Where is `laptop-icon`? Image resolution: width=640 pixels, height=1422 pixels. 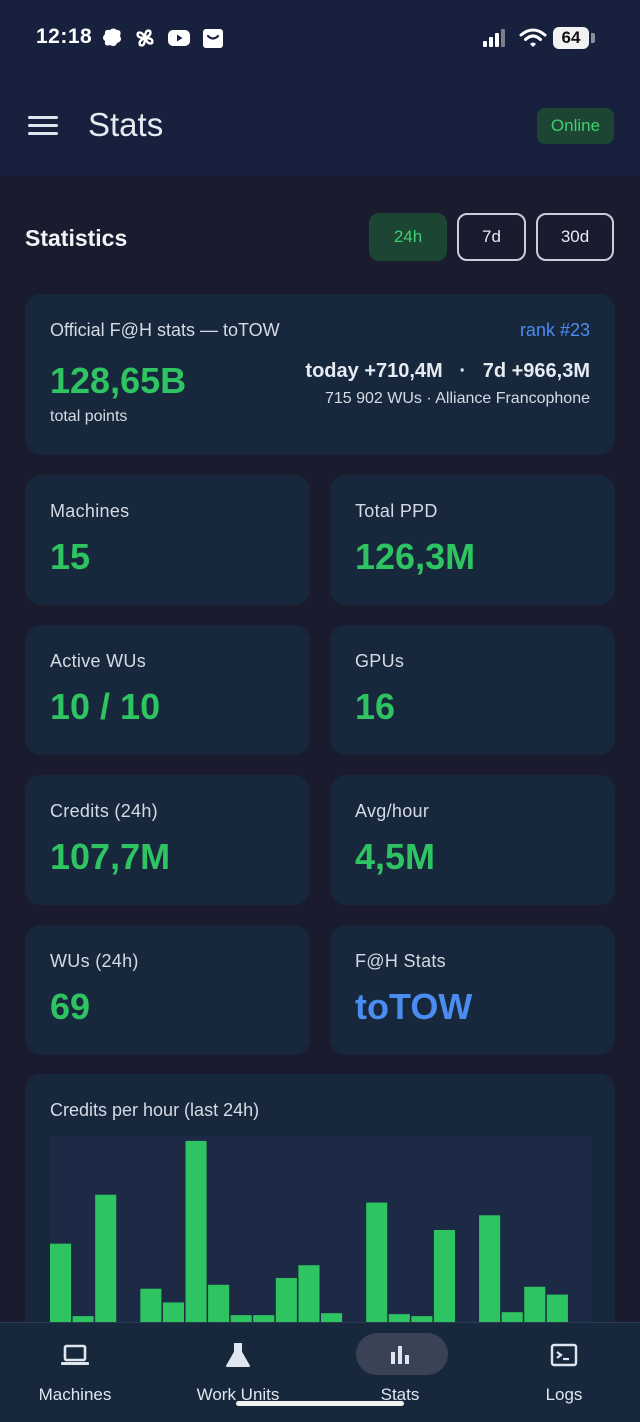 laptop-icon is located at coordinates (75, 1354).